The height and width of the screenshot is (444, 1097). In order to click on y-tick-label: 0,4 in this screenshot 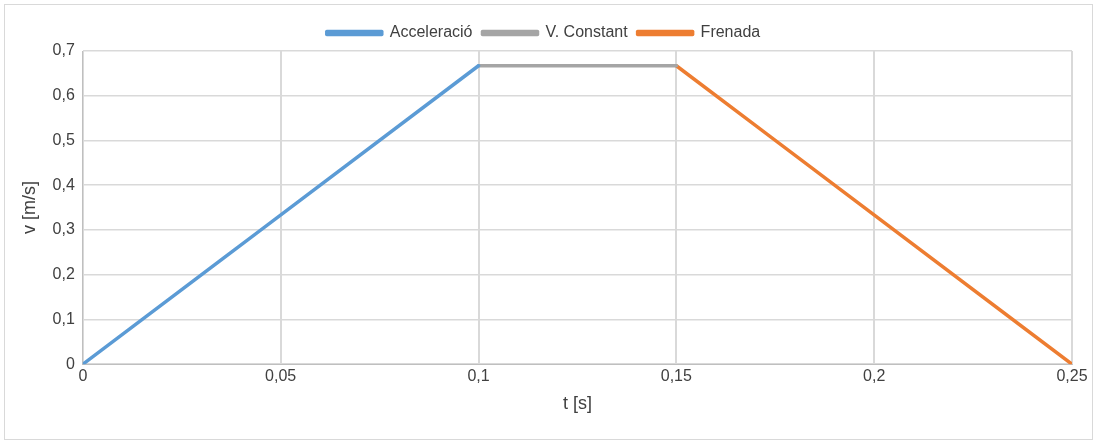, I will do `click(63, 184)`.